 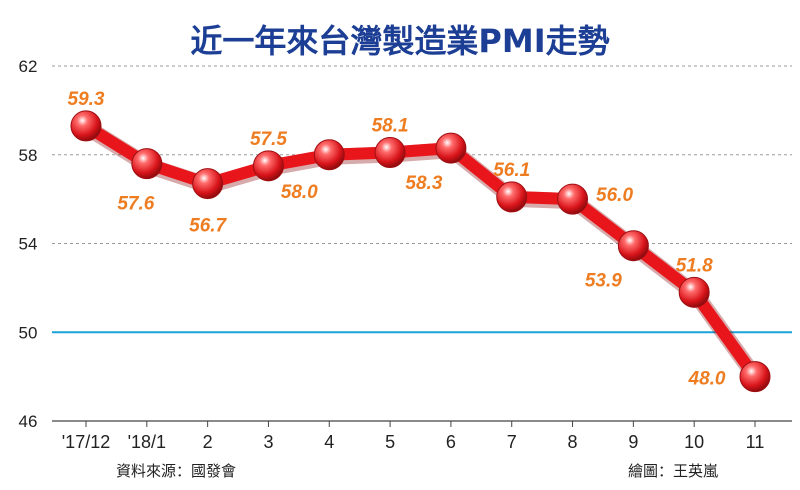 What do you see at coordinates (208, 226) in the screenshot?
I see `data-label: 56.7` at bounding box center [208, 226].